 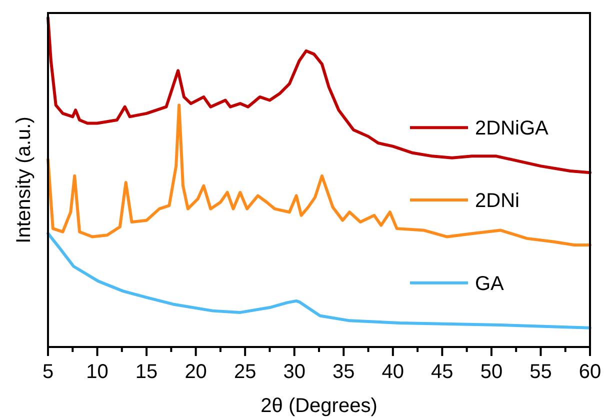 I want to click on x-tick-label: 35, so click(x=343, y=372).